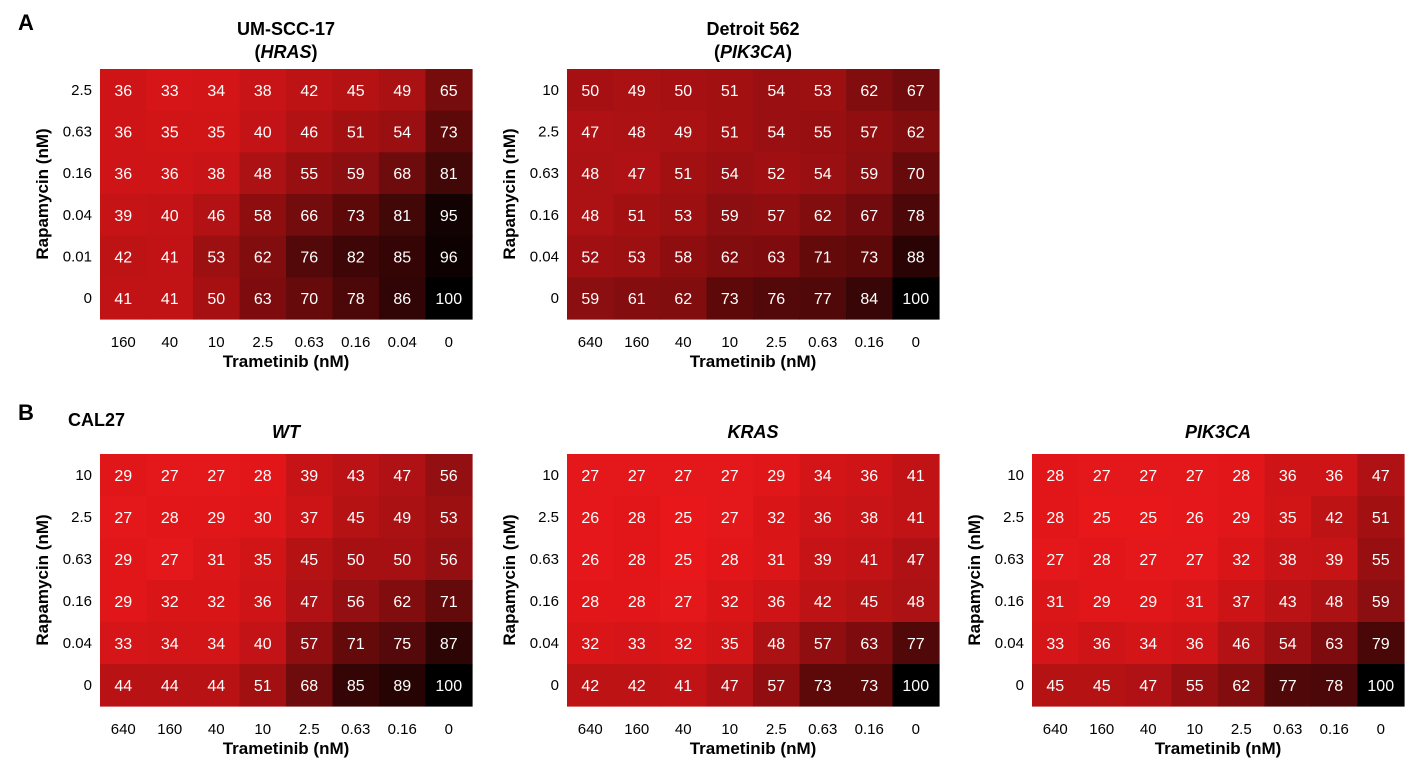  Describe the element at coordinates (1195, 518) in the screenshot. I see `cell-value-label: 26` at that location.